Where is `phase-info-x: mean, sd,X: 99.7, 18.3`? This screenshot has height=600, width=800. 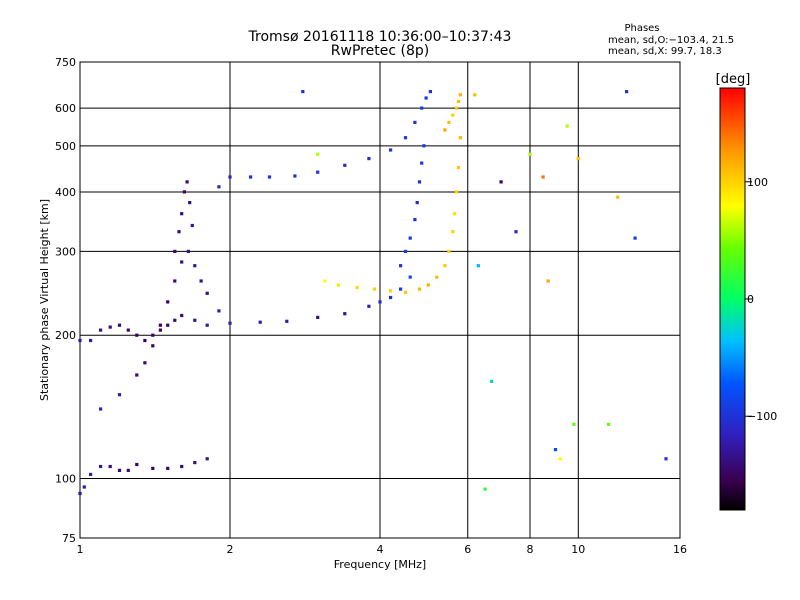 phase-info-x: mean, sd,X: 99.7, 18.3 is located at coordinates (665, 51).